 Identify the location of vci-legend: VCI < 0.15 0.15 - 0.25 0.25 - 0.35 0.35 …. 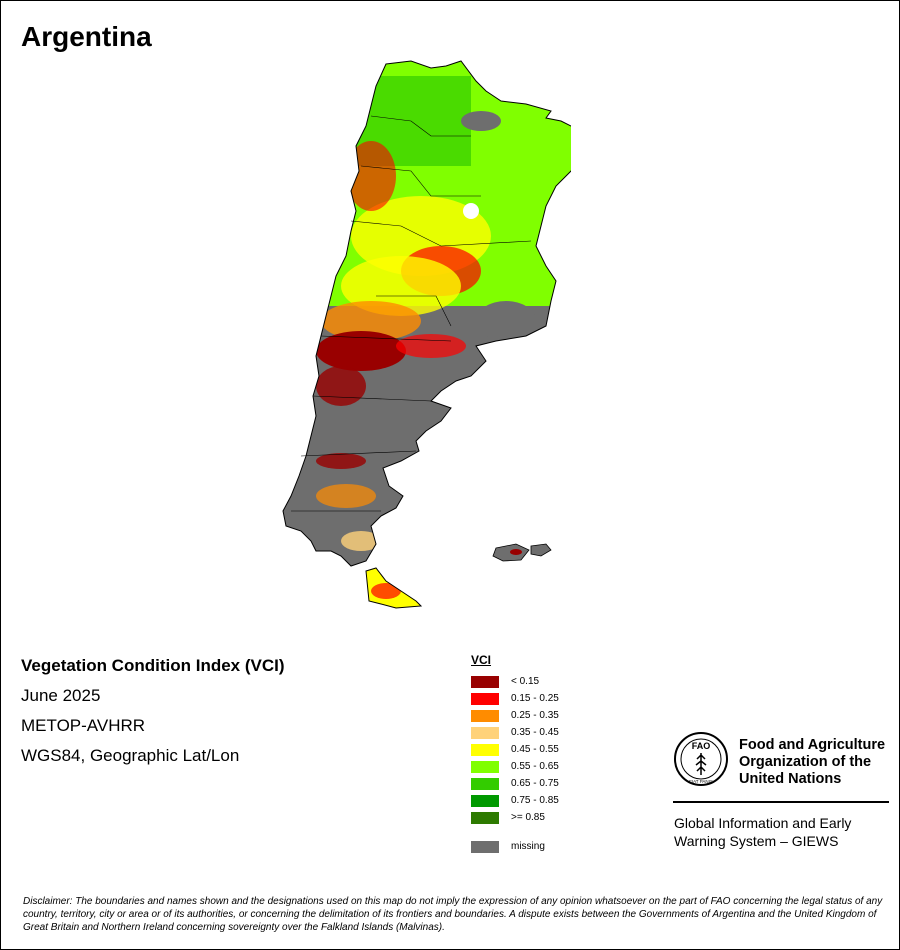
(515, 754).